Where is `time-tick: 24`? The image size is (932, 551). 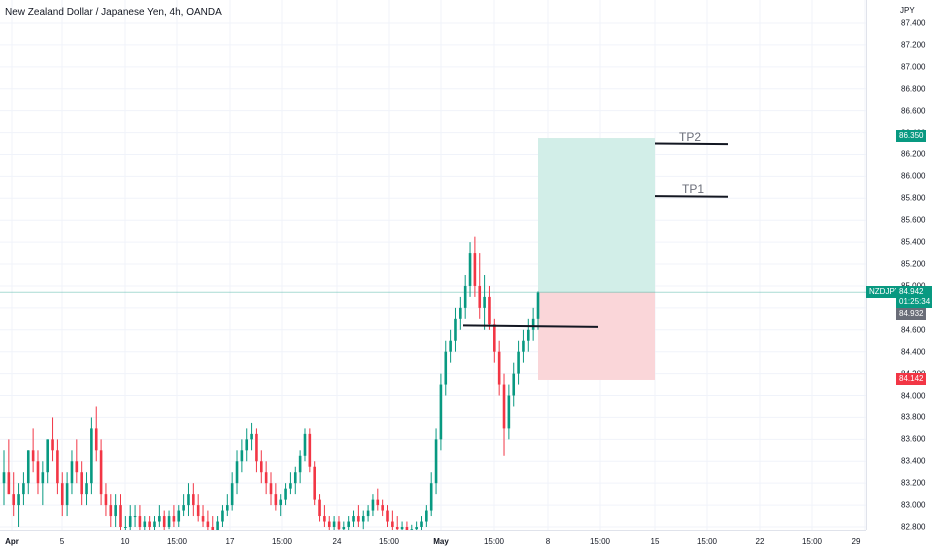
time-tick: 24 is located at coordinates (337, 541).